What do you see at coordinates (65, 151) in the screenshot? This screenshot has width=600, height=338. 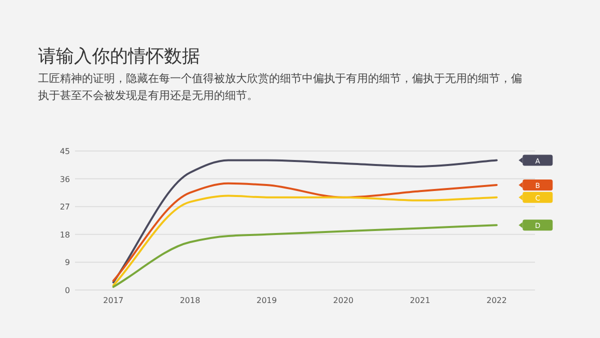 I see `y-tick-label: 45` at bounding box center [65, 151].